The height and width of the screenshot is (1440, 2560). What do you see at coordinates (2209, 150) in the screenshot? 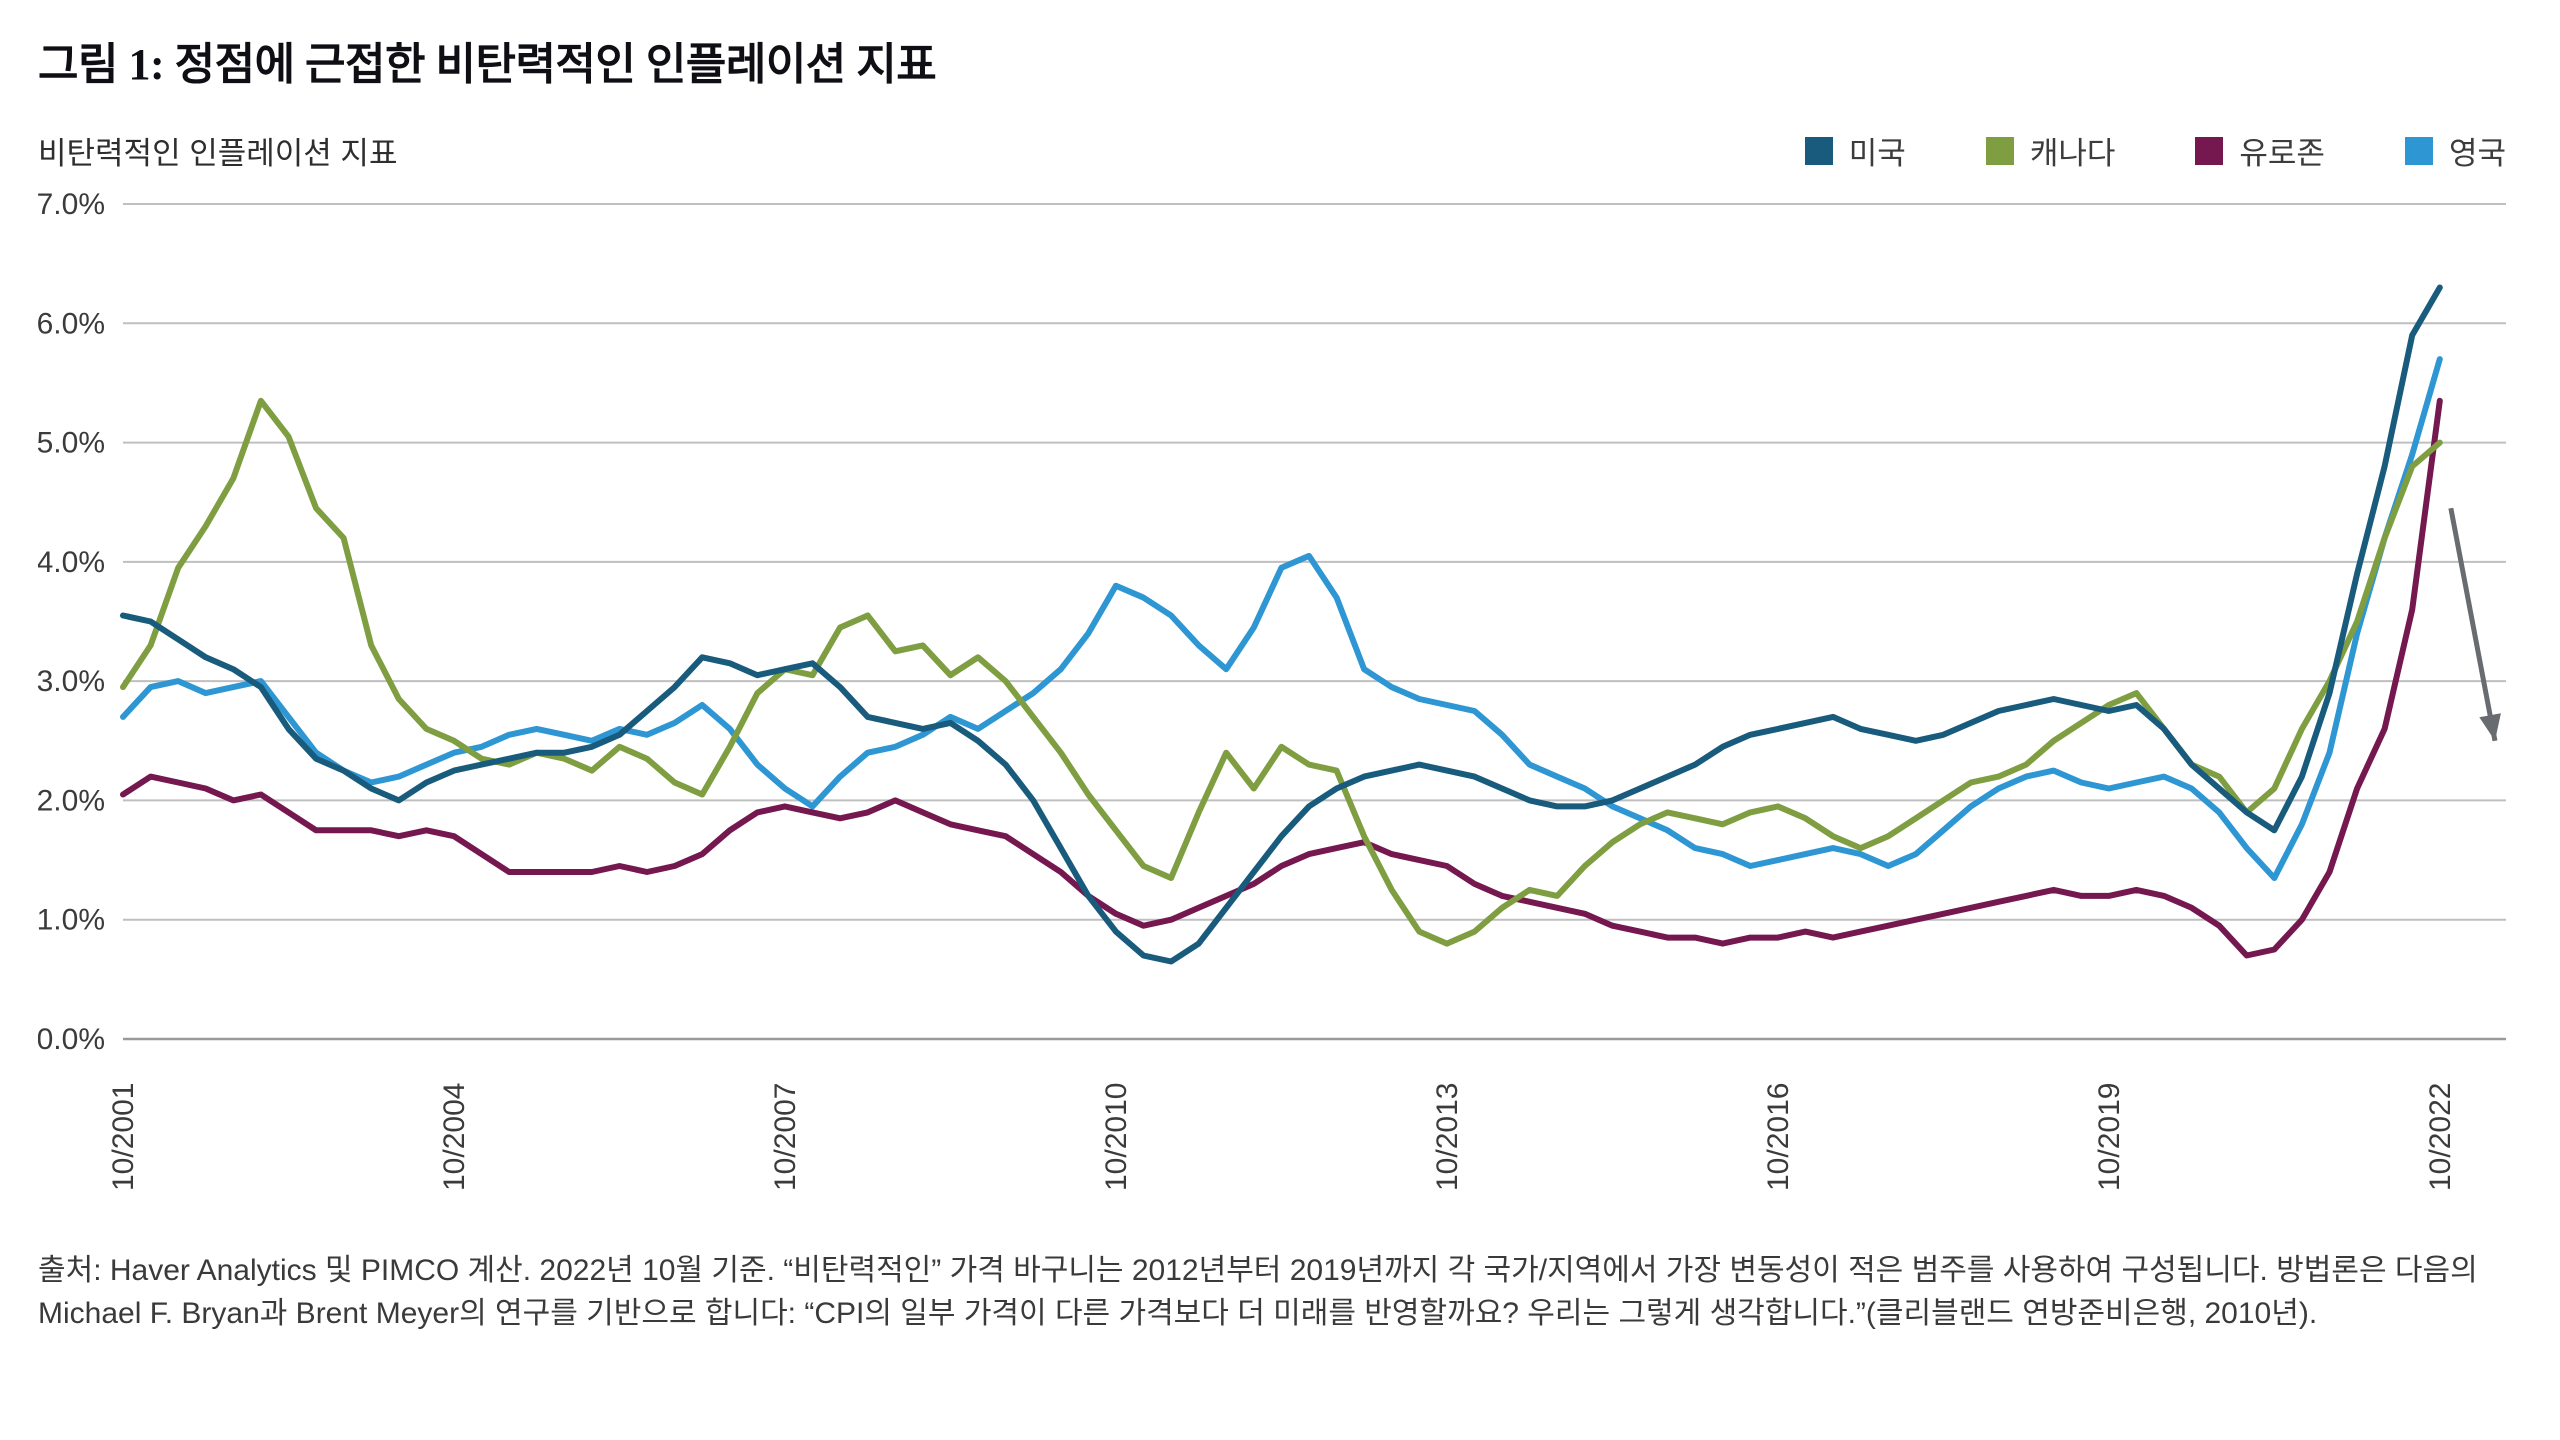
I see `legend-swatch-eurozone` at bounding box center [2209, 150].